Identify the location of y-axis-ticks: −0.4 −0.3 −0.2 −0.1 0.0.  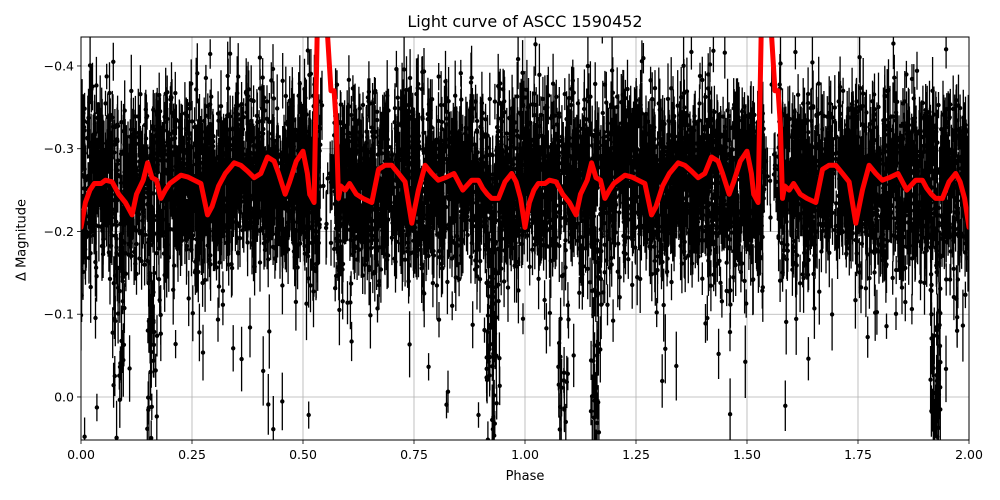
(62, 231).